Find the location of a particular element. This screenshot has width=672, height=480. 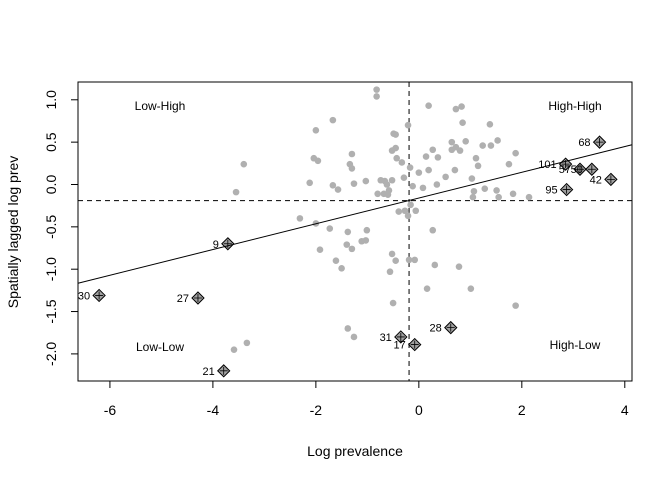

x-axis-title: Log prevalence is located at coordinates (355, 451).